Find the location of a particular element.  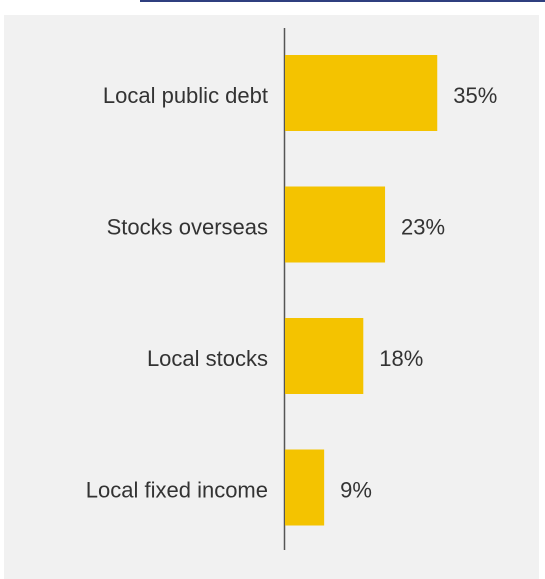

top-divider is located at coordinates (342, 1).